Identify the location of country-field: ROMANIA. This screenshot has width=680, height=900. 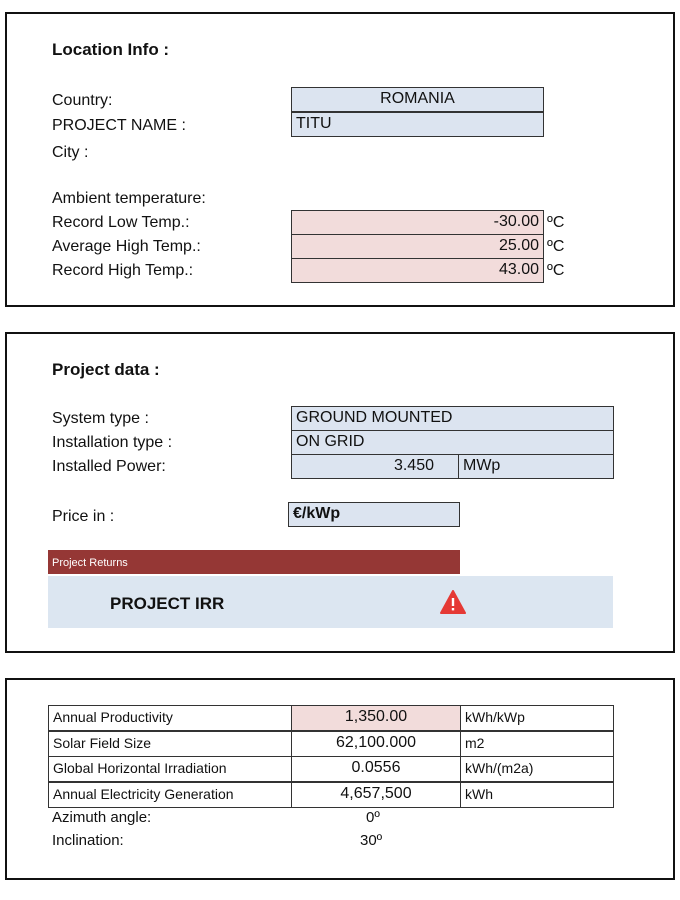
(417, 99).